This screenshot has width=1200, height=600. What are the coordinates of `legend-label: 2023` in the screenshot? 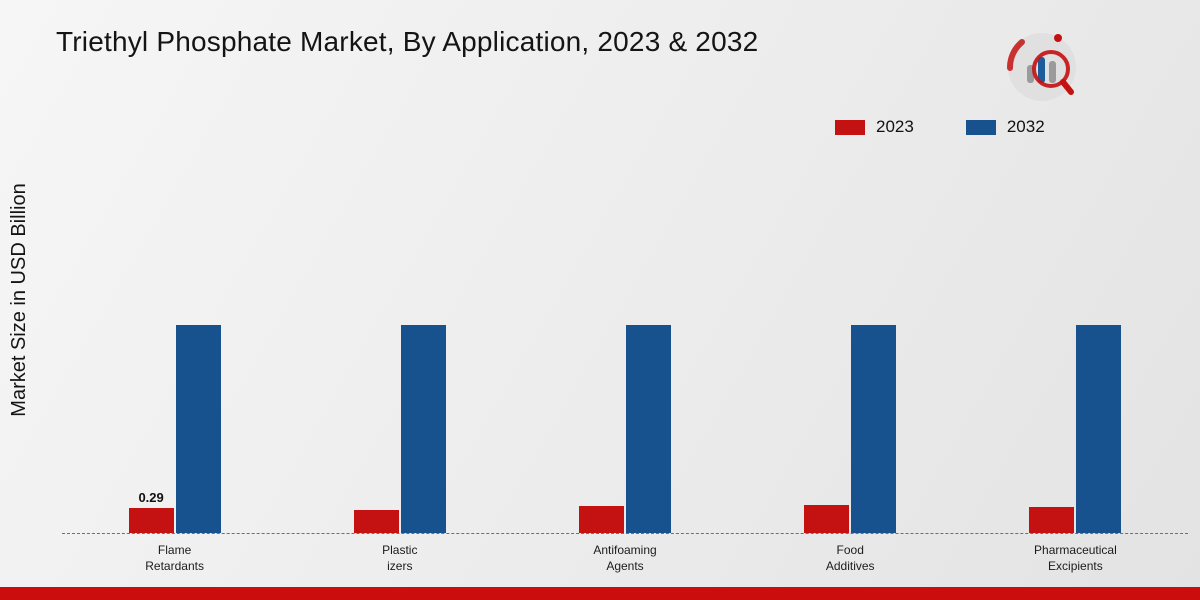 It's located at (895, 126).